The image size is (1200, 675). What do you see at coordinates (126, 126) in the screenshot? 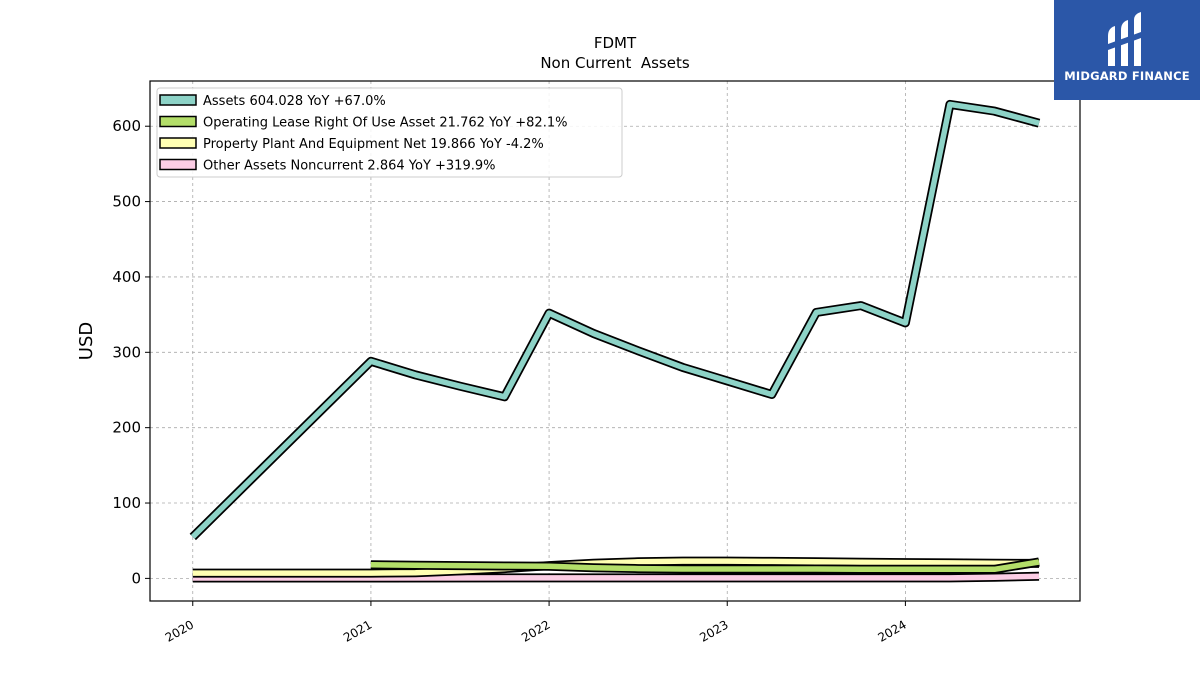
I see `y-tick-label: 600` at bounding box center [126, 126].